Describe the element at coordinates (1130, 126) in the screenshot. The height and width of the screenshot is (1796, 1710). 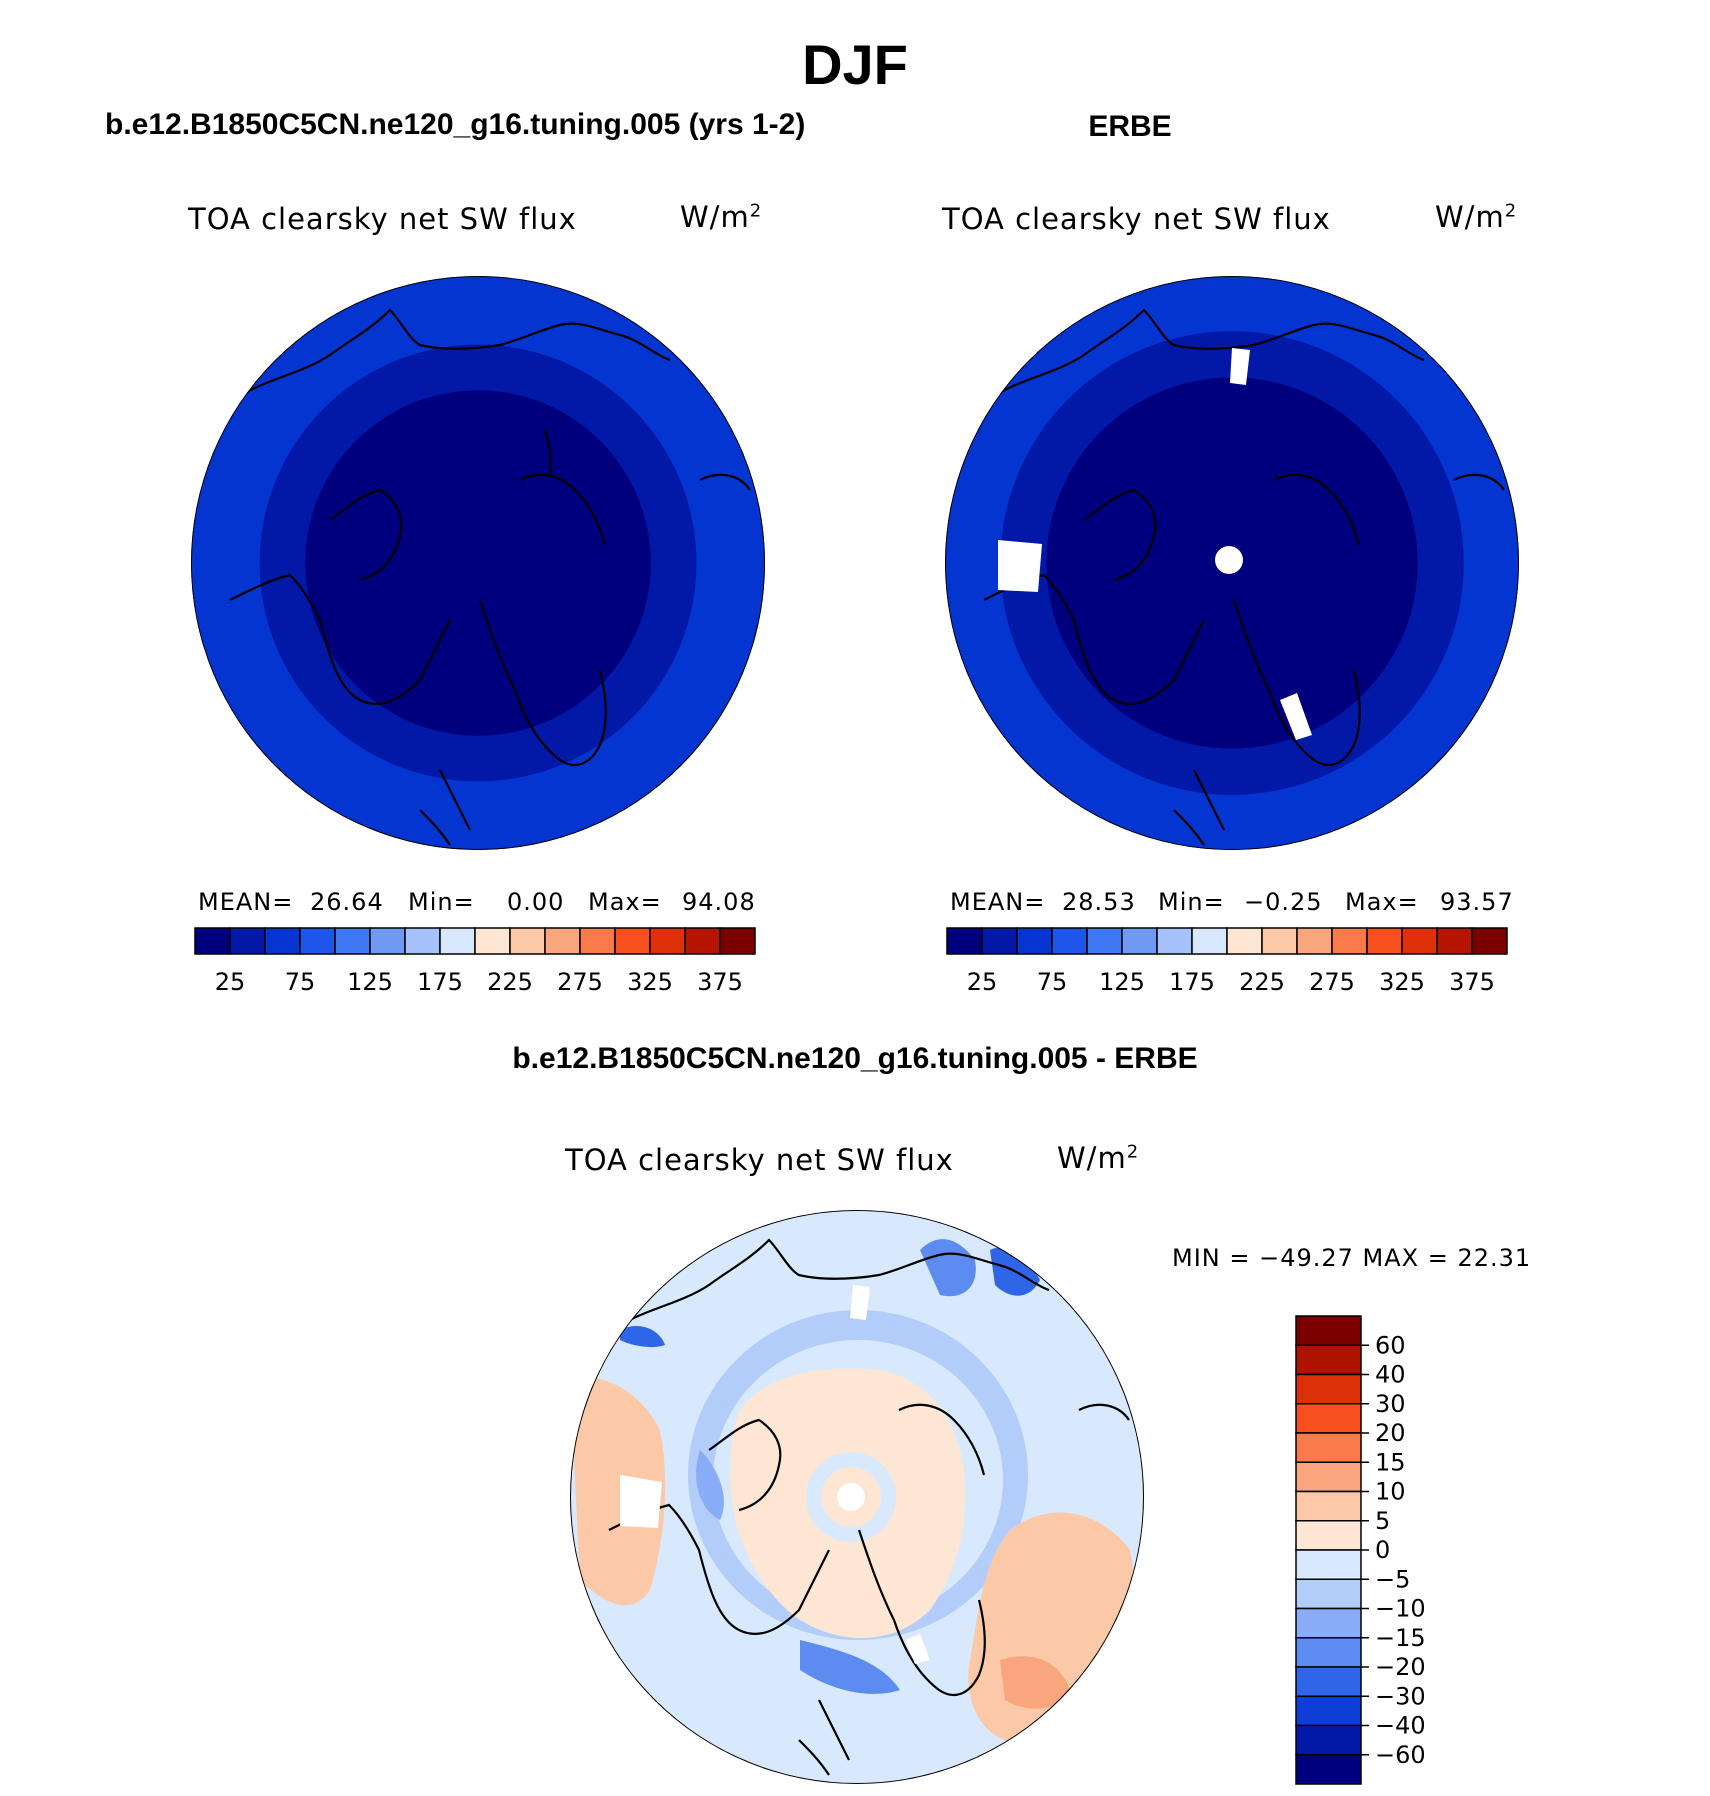
I see `right-panel-title: ERBE` at that location.